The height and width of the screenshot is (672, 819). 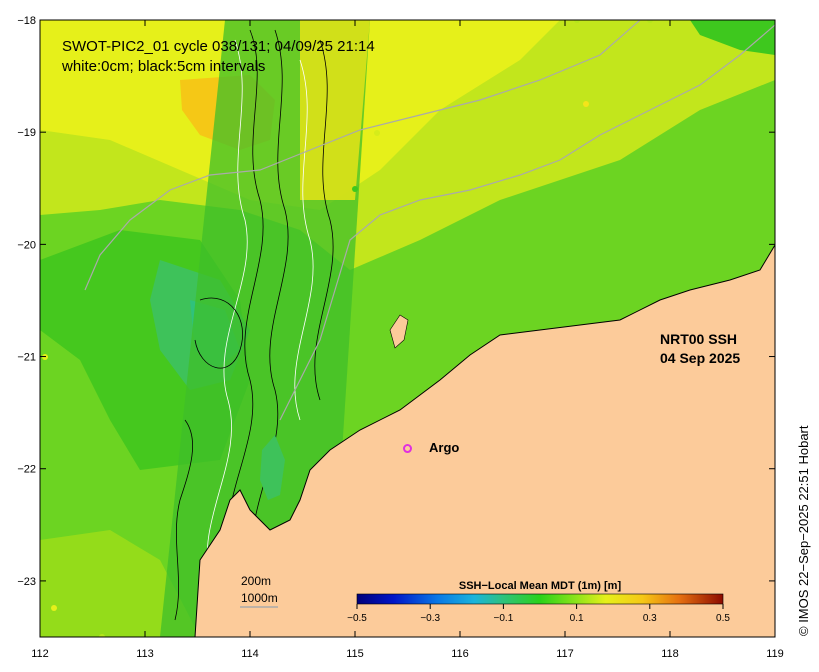 I want to click on colorbar-ticks: −0.5 −0.3 −0.1 0.1 0.3 0.5, so click(x=538, y=614).